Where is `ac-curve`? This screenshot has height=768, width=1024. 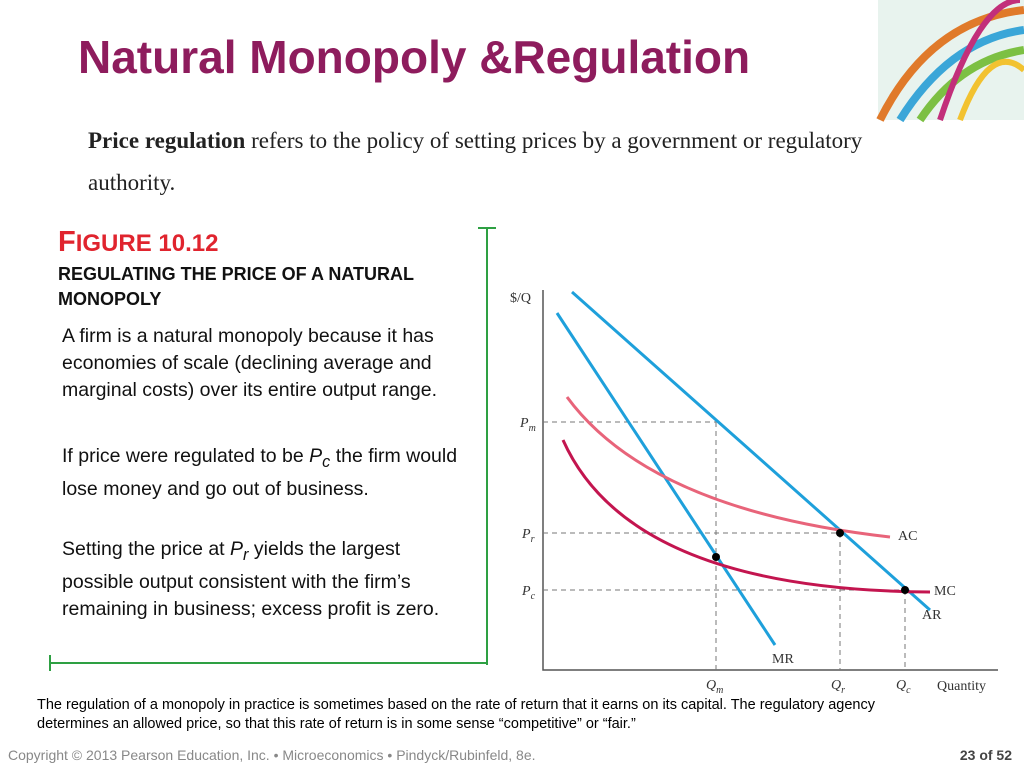
ac-curve is located at coordinates (728, 467).